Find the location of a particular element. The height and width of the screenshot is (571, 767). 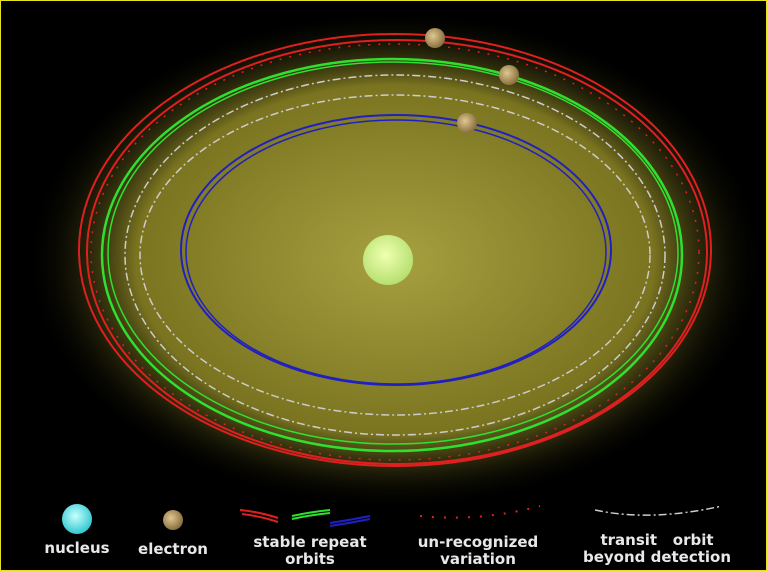

legend-electron is located at coordinates (173, 520).